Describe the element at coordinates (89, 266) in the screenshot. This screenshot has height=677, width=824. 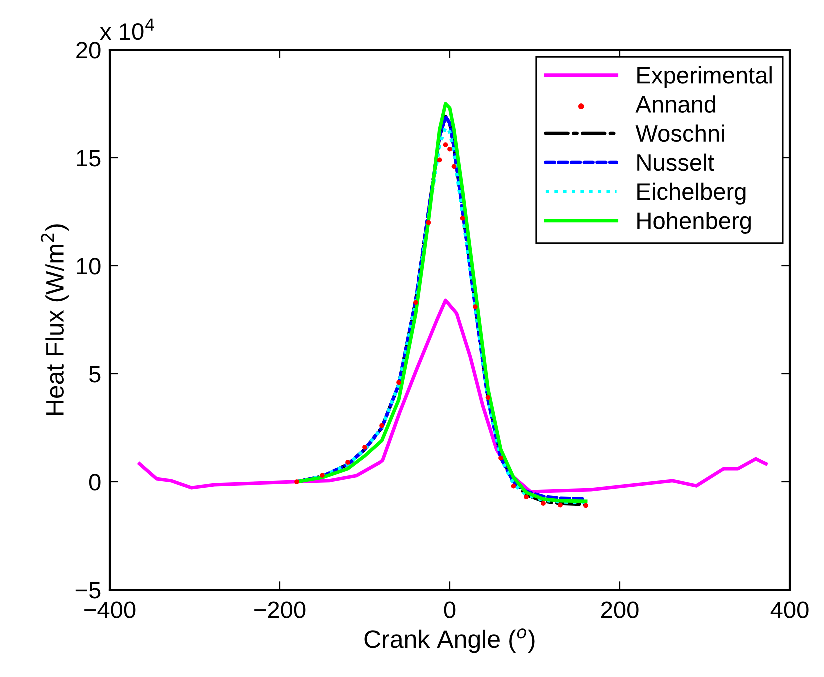
I see `y-tick-label: 10` at that location.